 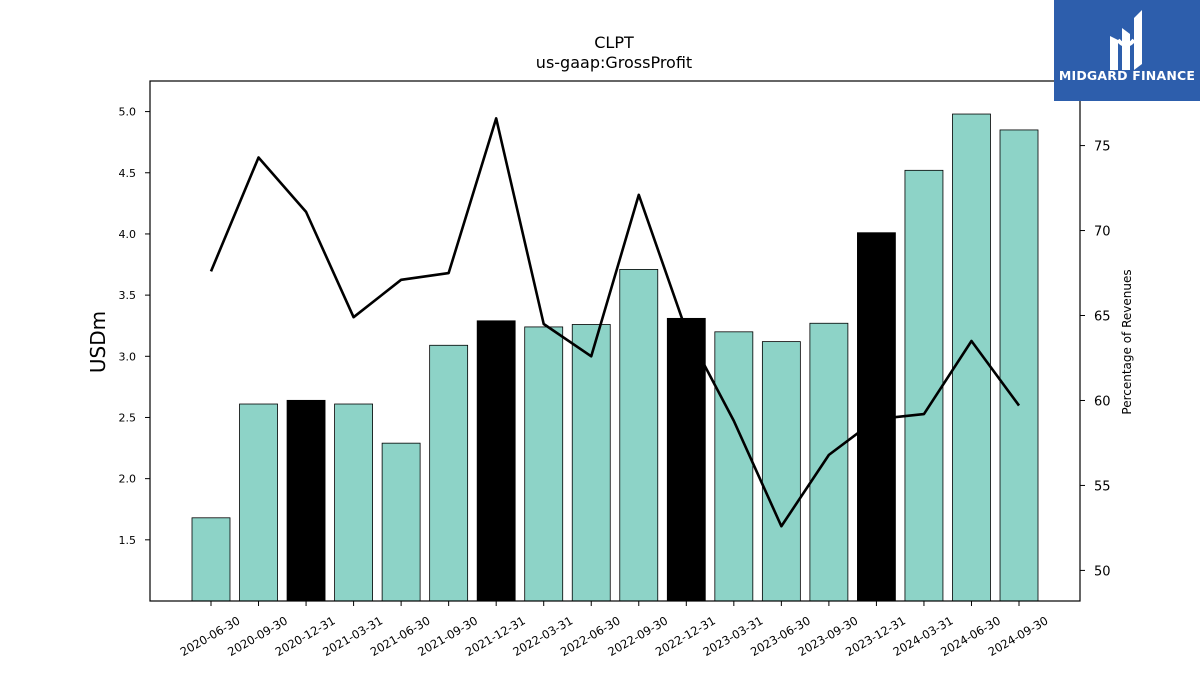 I want to click on y2-tick-label: 65, so click(x=1102, y=317).